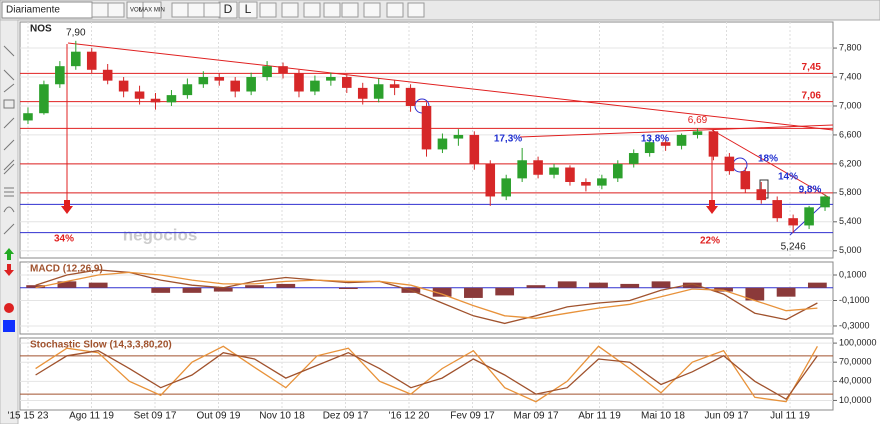  I want to click on y-tick-label: -0,3000, so click(854, 325).